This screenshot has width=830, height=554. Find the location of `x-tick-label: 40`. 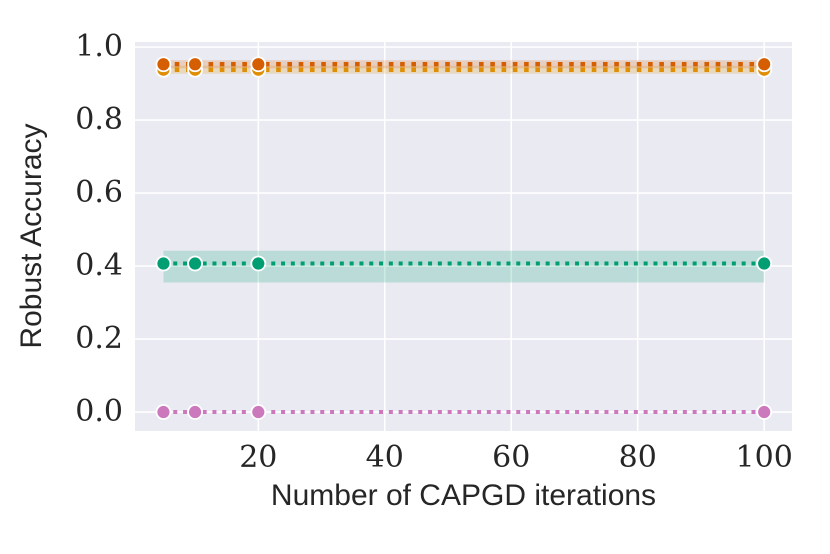

x-tick-label: 40 is located at coordinates (384, 457).